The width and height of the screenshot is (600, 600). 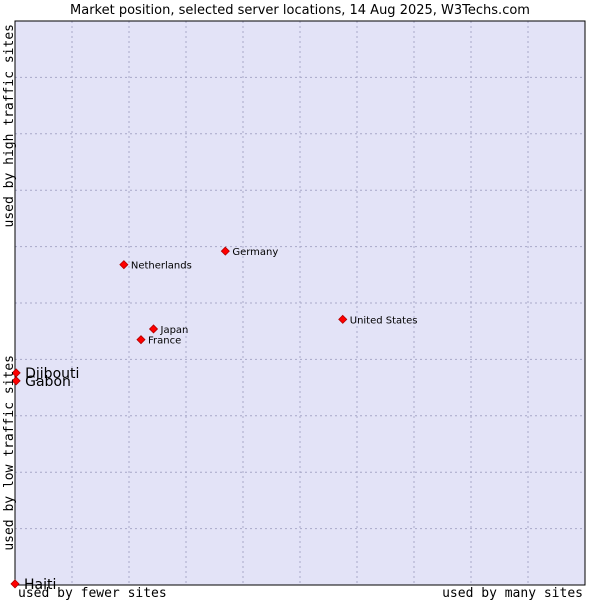 What do you see at coordinates (9, 126) in the screenshot?
I see `y-axis-label-top: used by high traffic sites` at bounding box center [9, 126].